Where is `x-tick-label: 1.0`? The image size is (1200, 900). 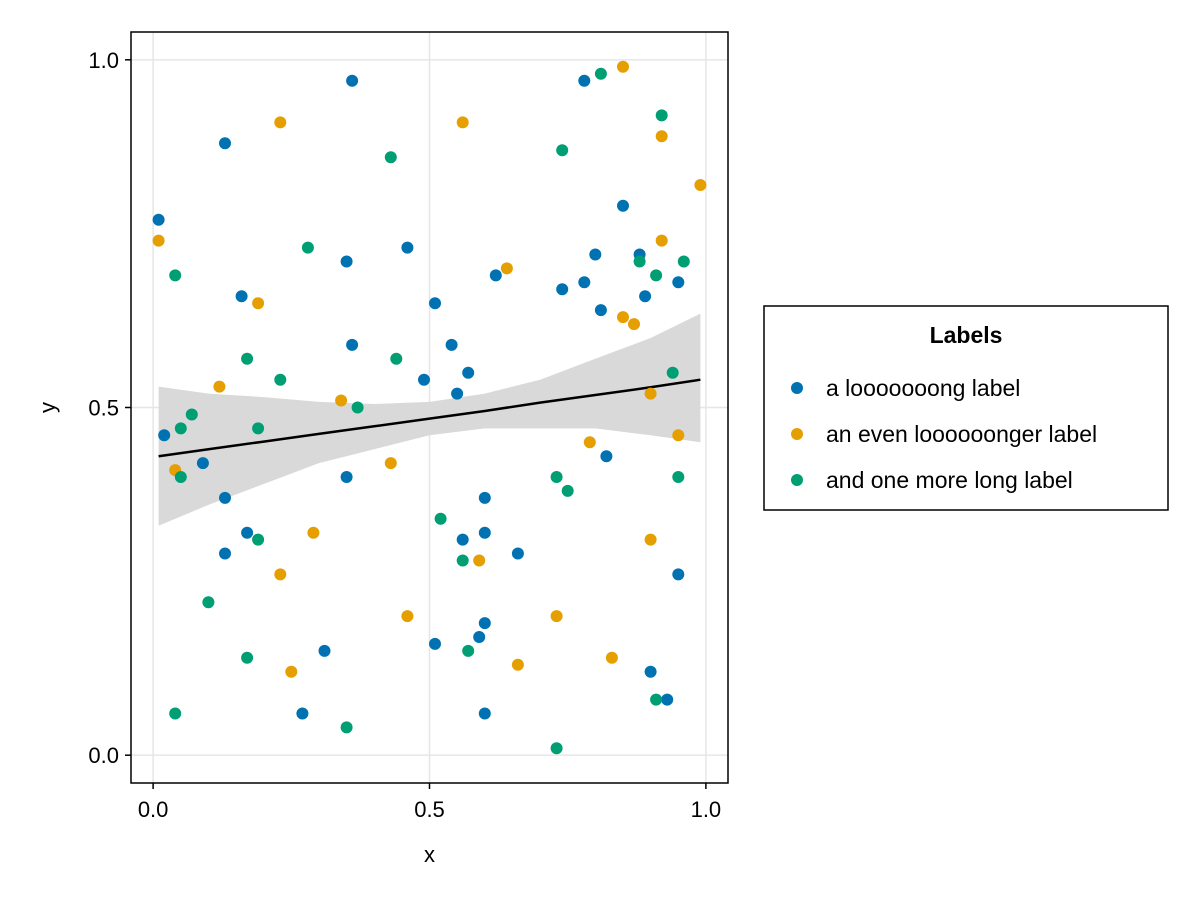 x-tick-label: 1.0 is located at coordinates (706, 809).